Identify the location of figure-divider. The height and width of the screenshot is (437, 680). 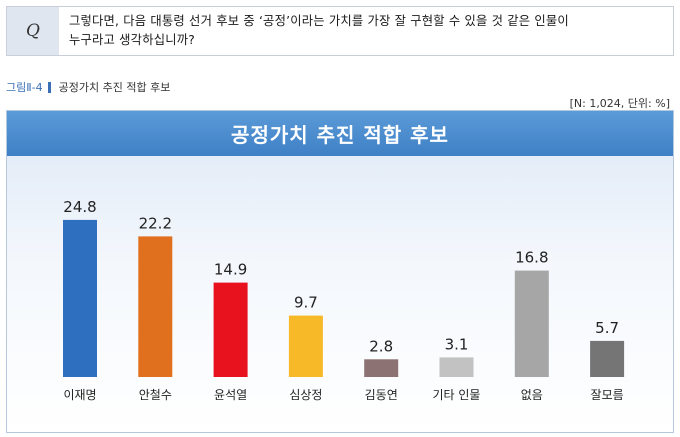
(49, 87).